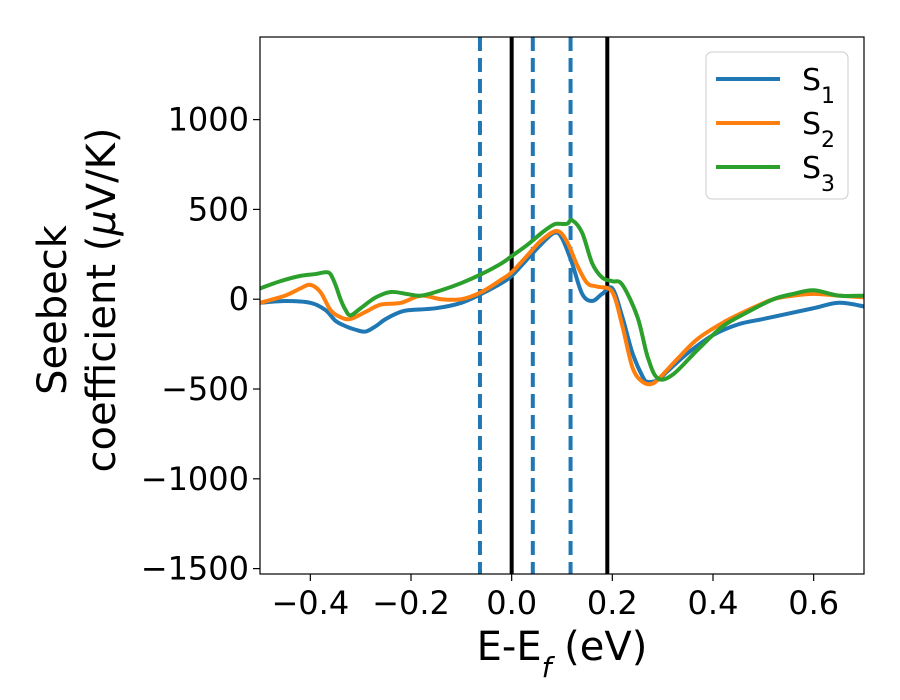 The height and width of the screenshot is (700, 900). What do you see at coordinates (102, 300) in the screenshot?
I see `y-axis-label-line2: coefficient (μV/K)` at bounding box center [102, 300].